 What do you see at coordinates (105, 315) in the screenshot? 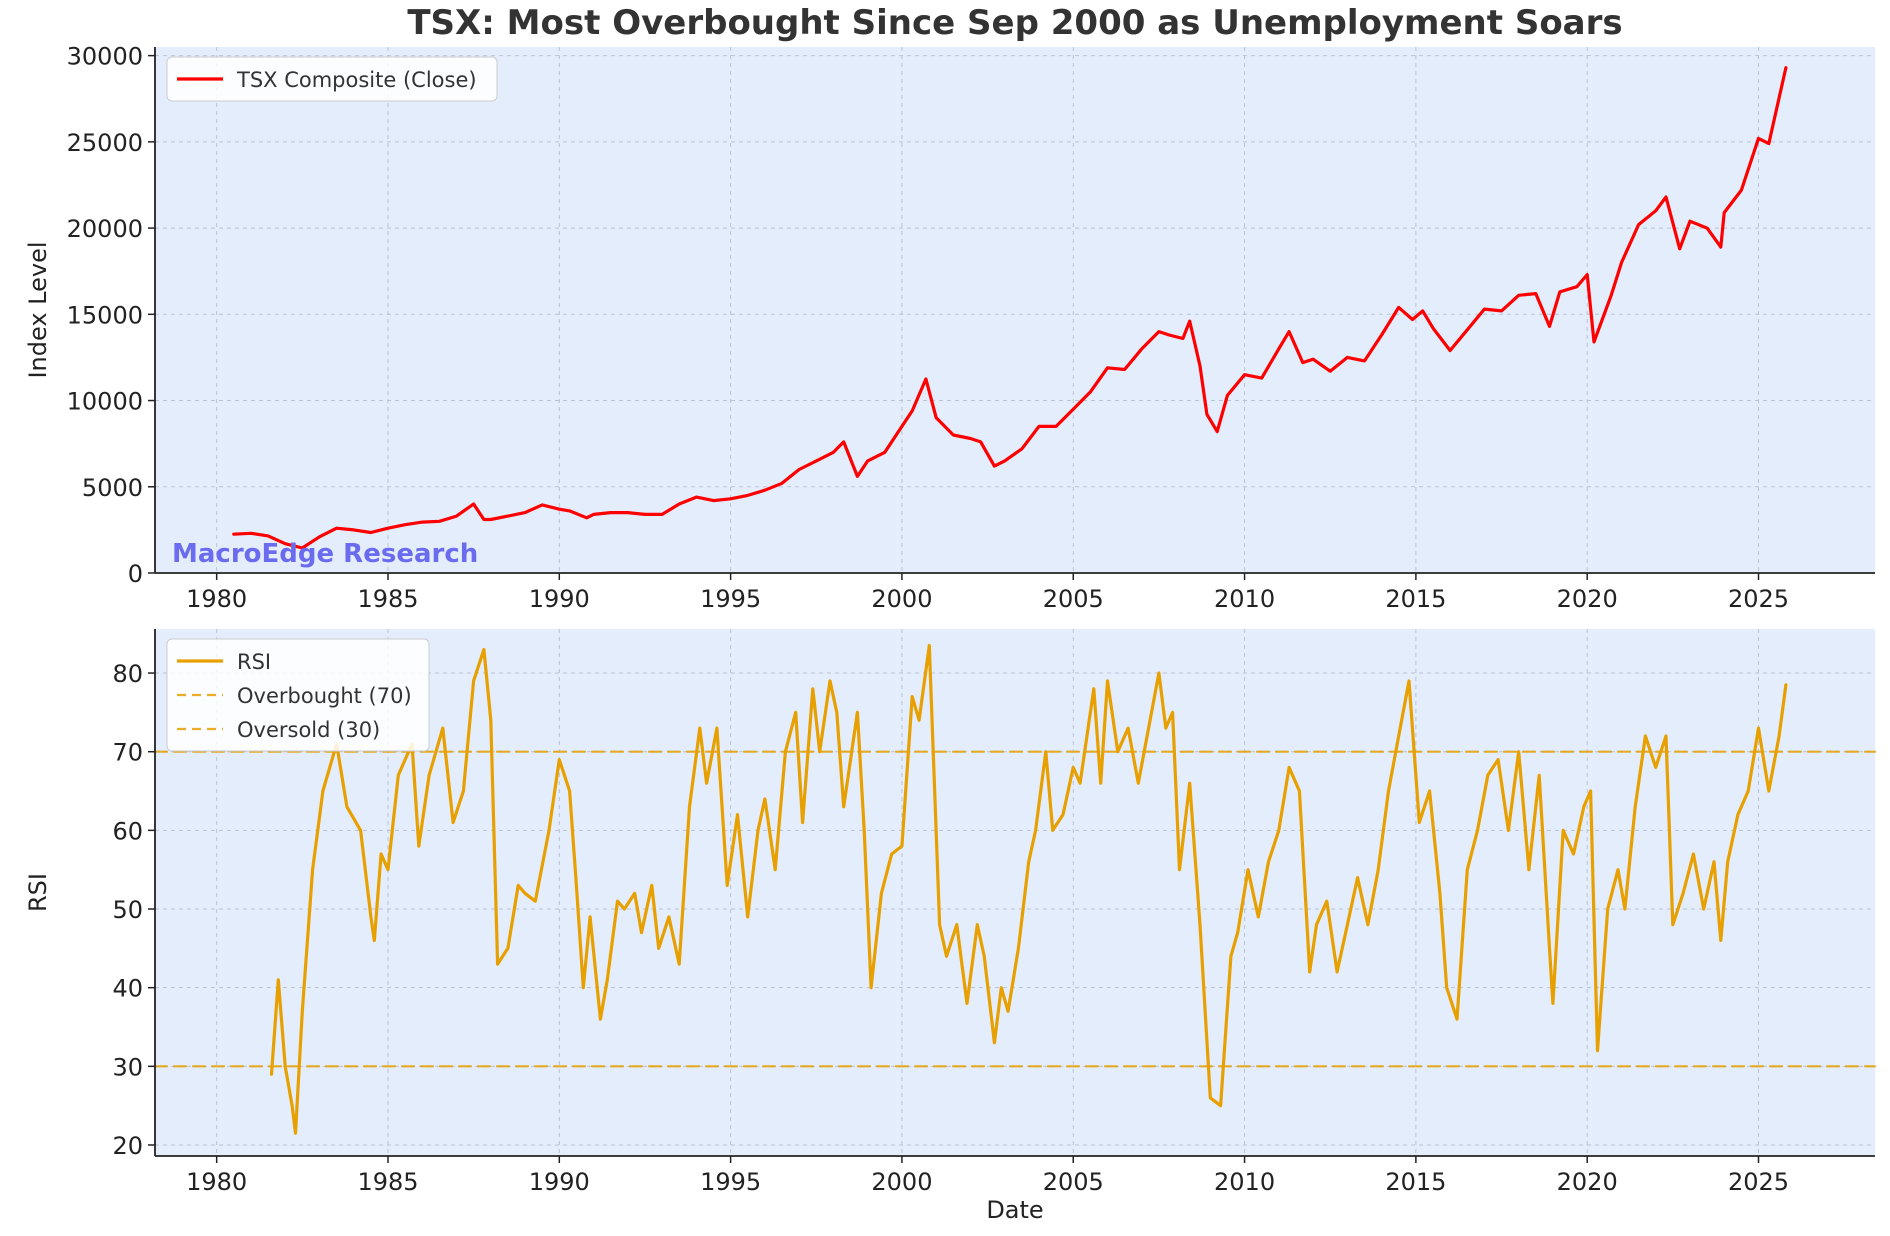
I see `price-y-tick-label: 15000` at bounding box center [105, 315].